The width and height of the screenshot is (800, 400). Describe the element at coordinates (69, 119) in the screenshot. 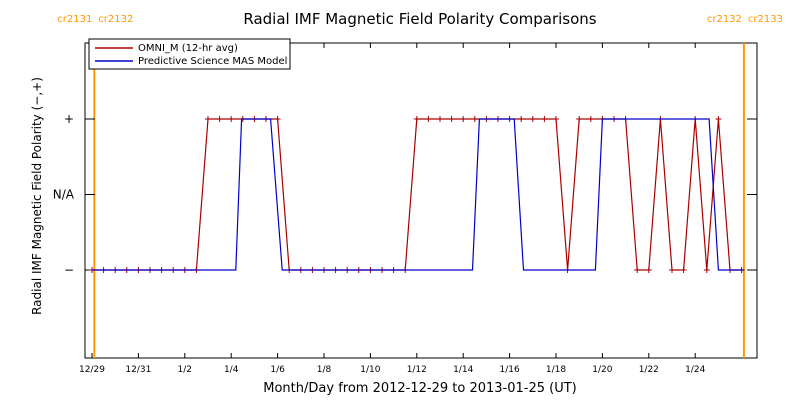

I see `y-tick-label: +` at that location.